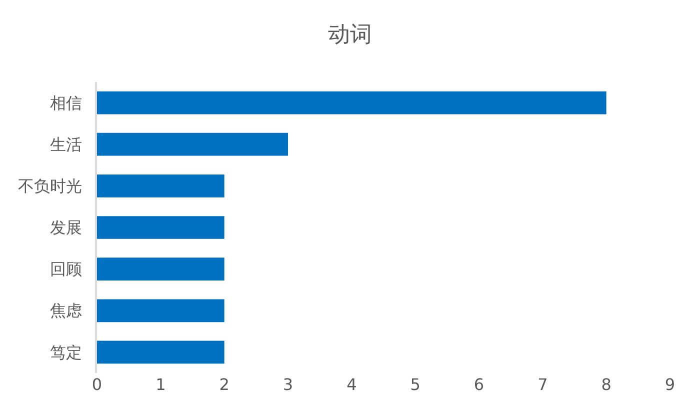 This screenshot has height=420, width=700. What do you see at coordinates (50, 186) in the screenshot?
I see `y-tick-label: 不负时光` at bounding box center [50, 186].